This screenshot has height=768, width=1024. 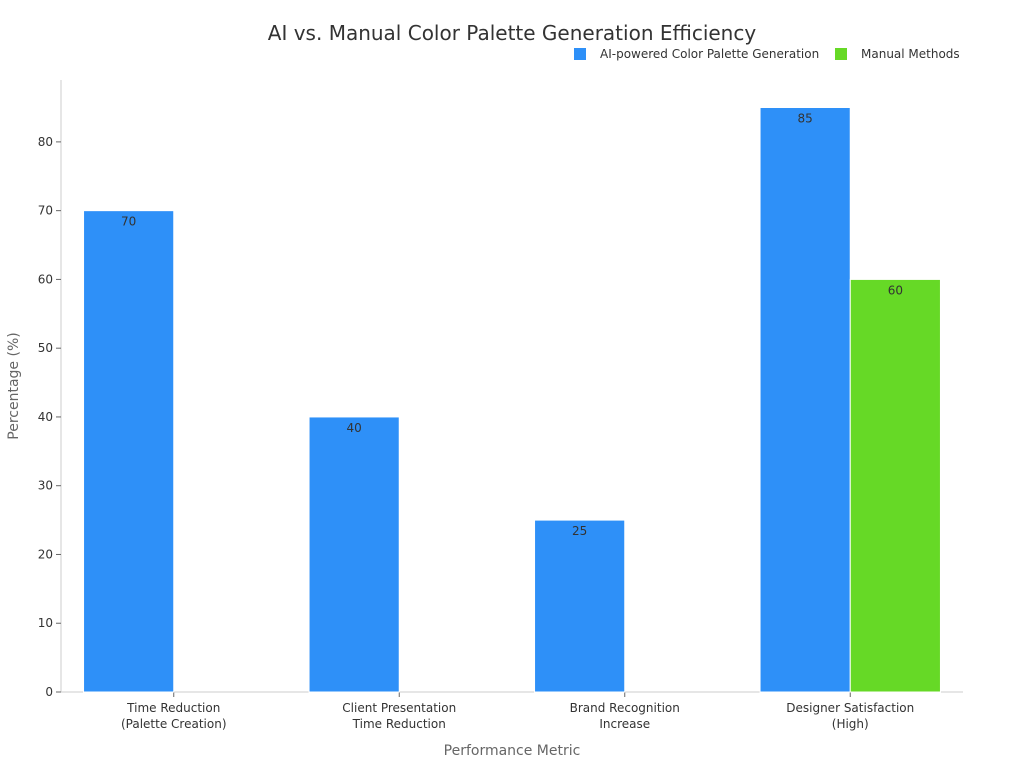 What do you see at coordinates (850, 724) in the screenshot?
I see `x-tick-label: (High)` at bounding box center [850, 724].